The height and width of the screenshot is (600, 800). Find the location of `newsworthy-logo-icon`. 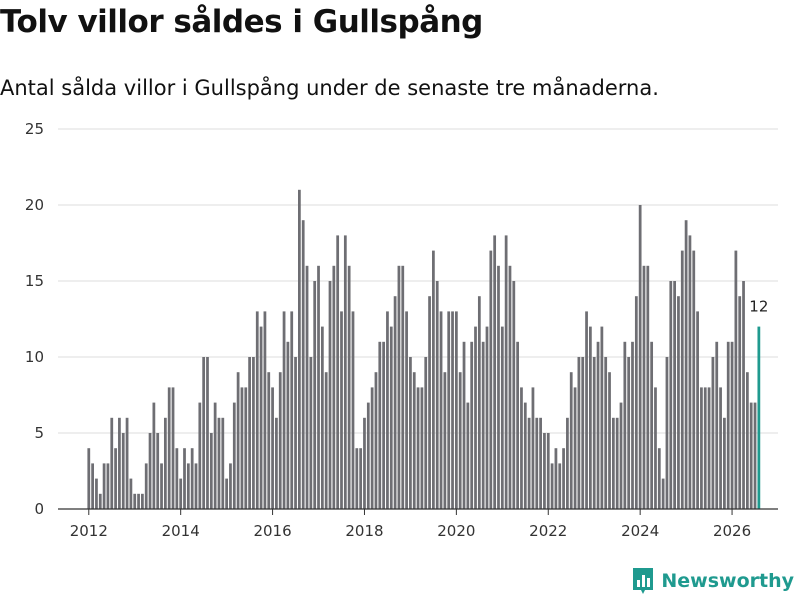

newsworthy-logo-icon is located at coordinates (643, 581).